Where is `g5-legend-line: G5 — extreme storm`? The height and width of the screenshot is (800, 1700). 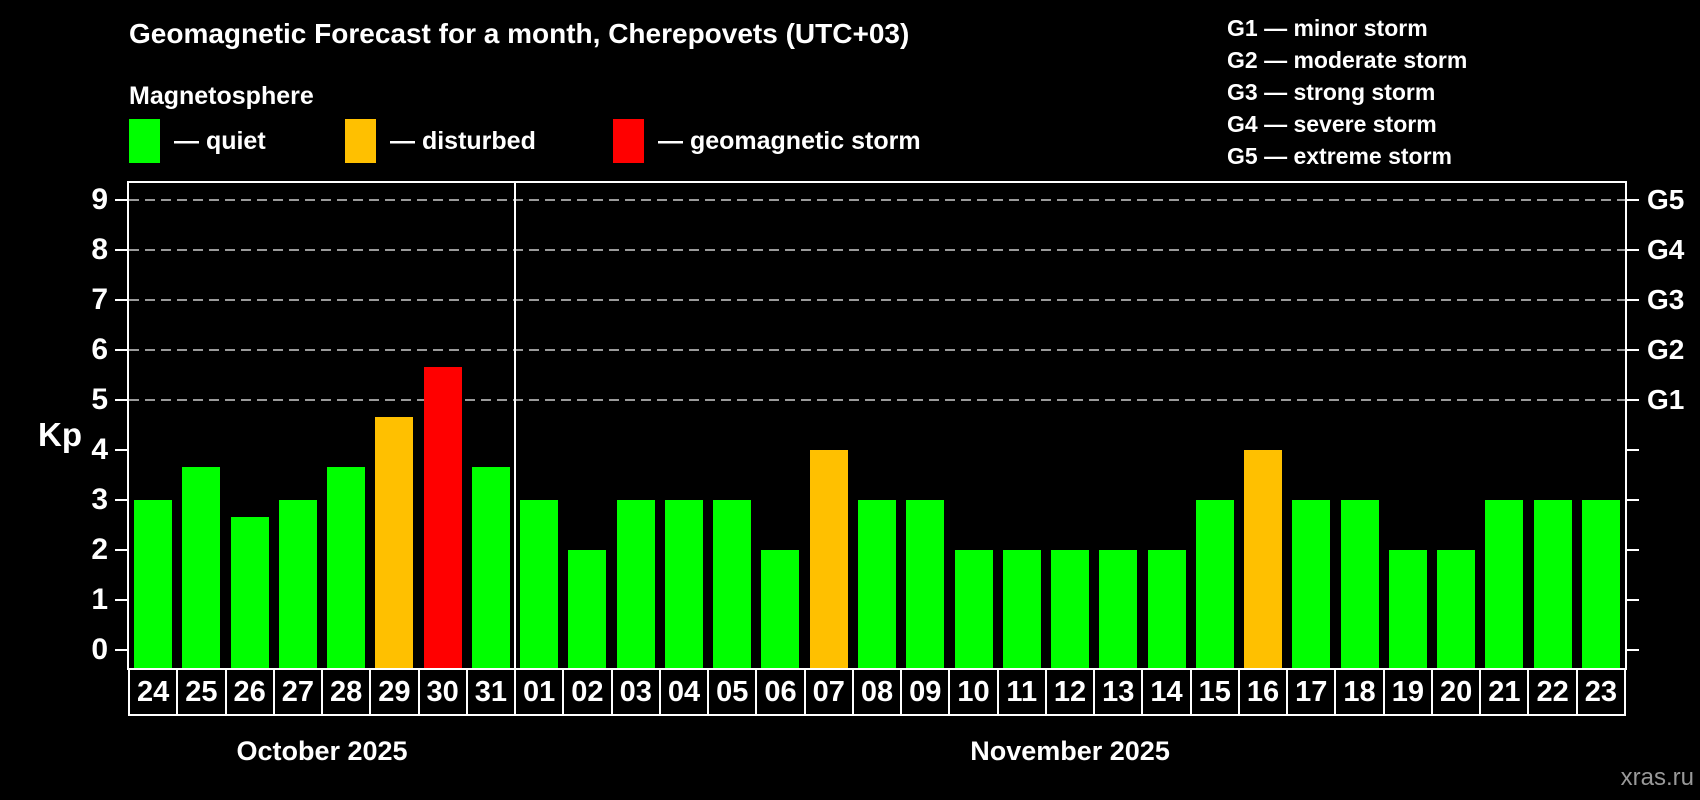 g5-legend-line: G5 — extreme storm is located at coordinates (1339, 156).